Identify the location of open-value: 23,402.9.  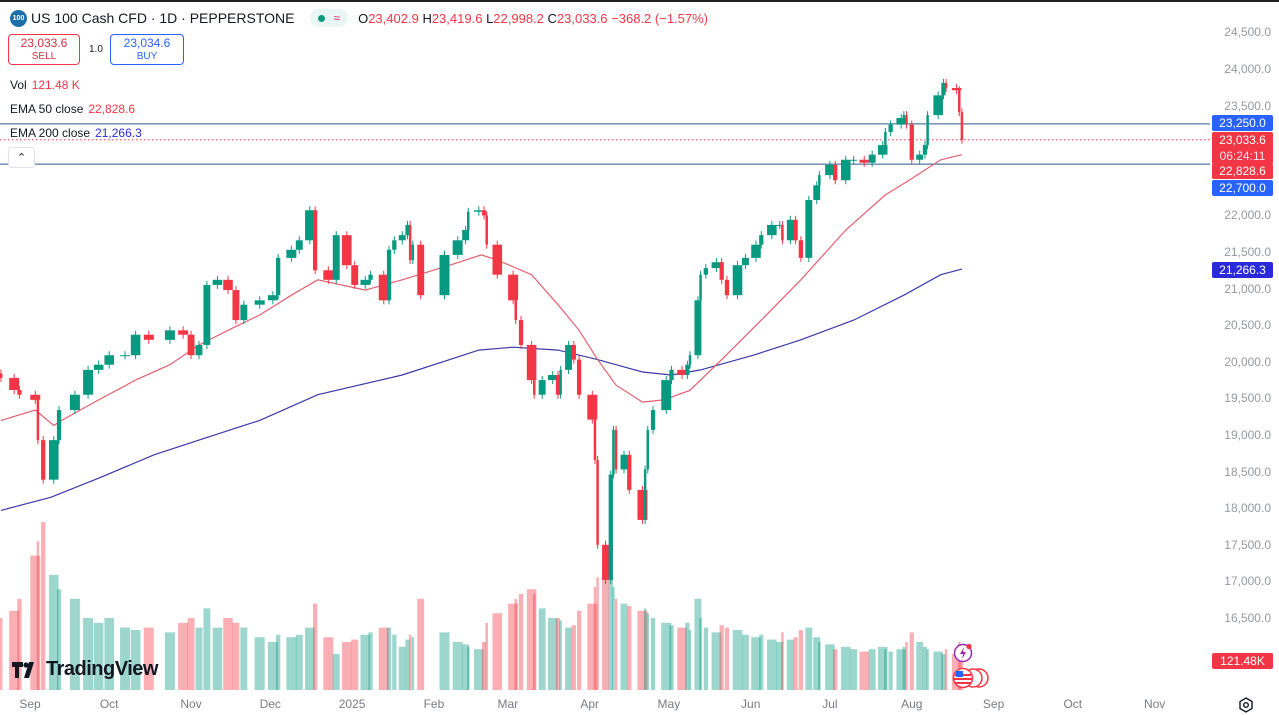
(393, 18).